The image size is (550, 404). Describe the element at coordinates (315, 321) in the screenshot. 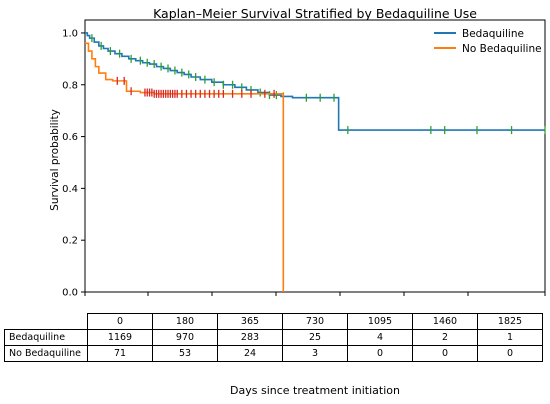

I see `risk-time-730: 730` at that location.